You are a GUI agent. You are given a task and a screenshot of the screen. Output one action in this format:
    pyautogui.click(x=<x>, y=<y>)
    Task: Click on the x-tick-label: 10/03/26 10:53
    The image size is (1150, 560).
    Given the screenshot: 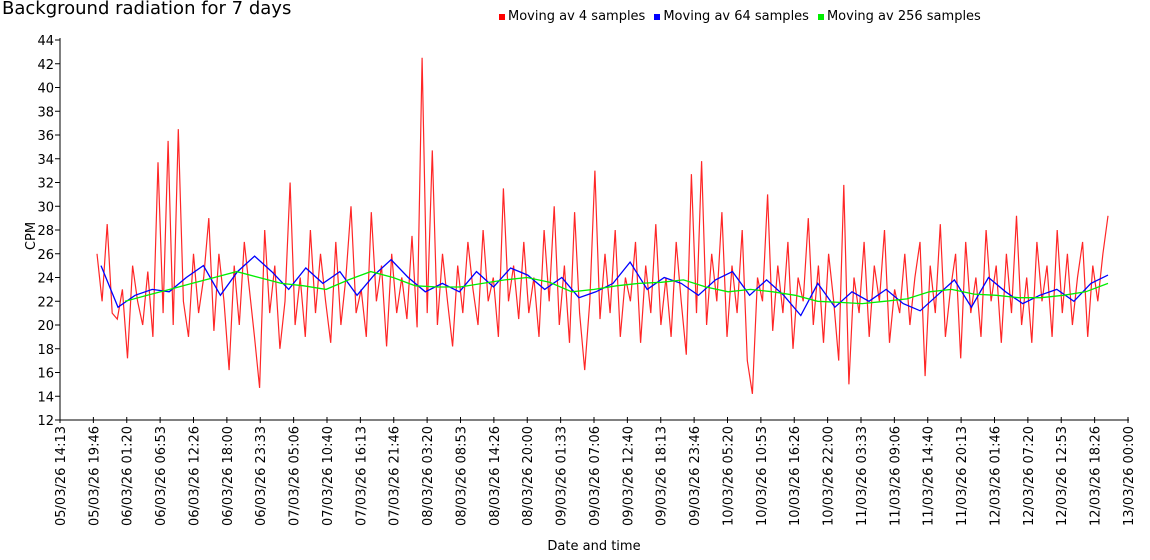 What is the action you would take?
    pyautogui.click(x=762, y=476)
    